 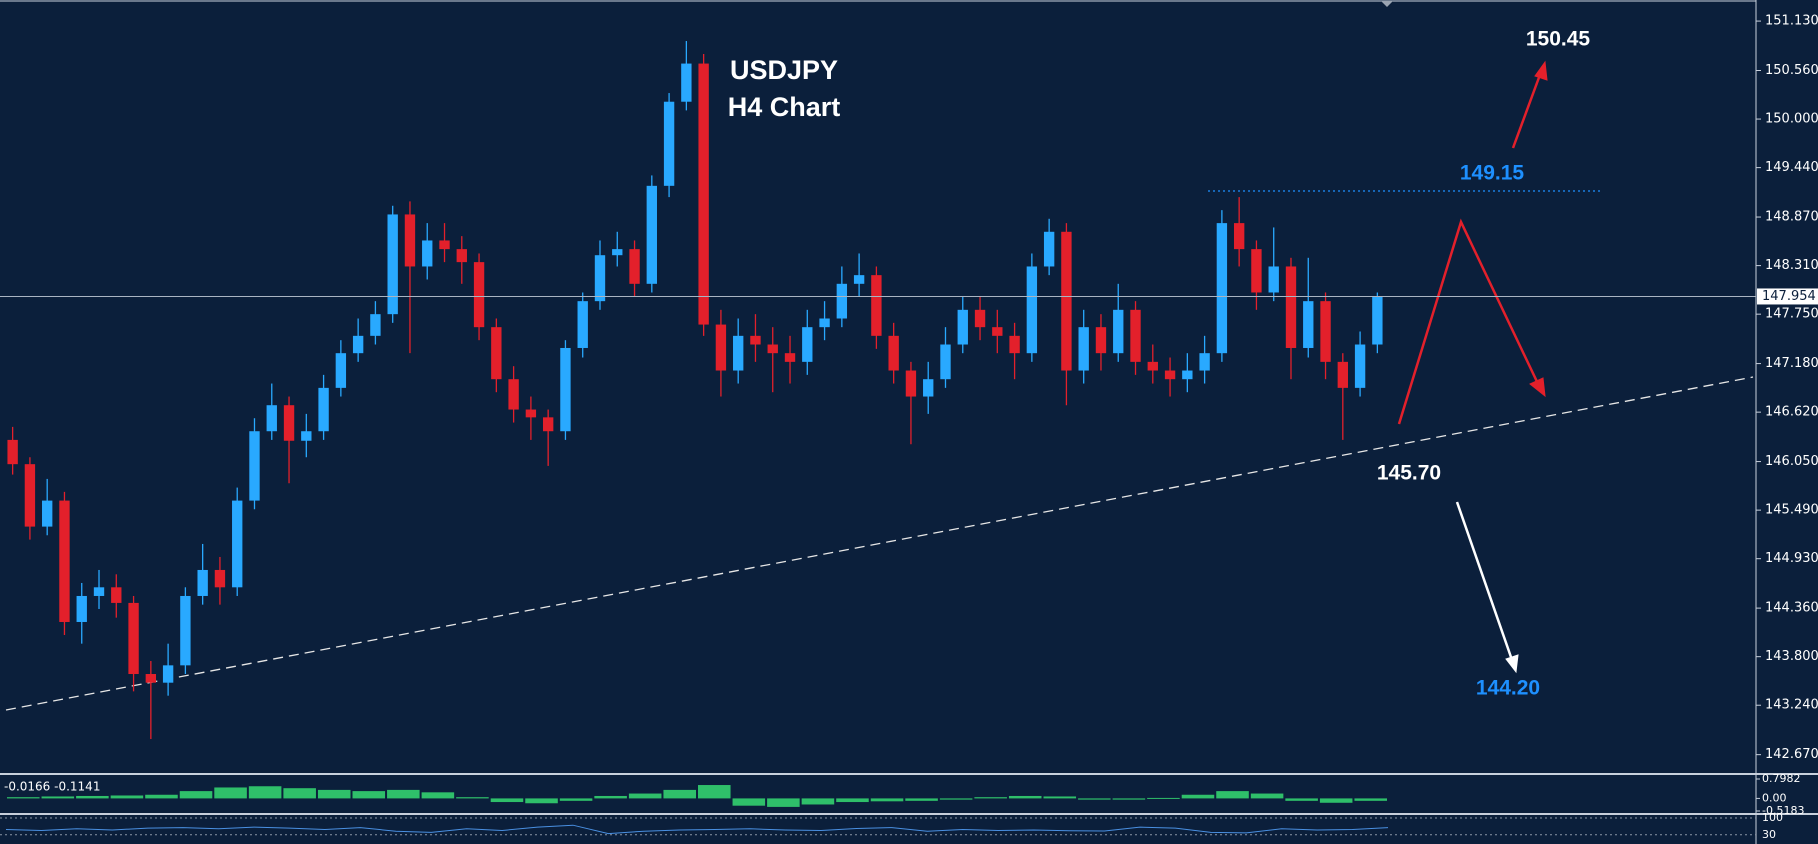 I want to click on macd-tick-label: -0.5183, so click(x=1783, y=810).